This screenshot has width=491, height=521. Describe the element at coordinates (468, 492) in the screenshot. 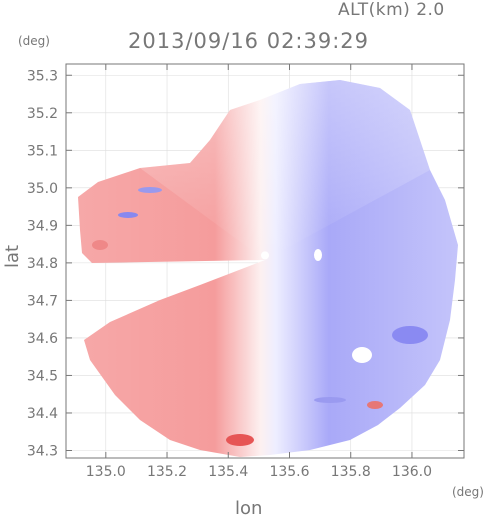

I see `x-unit-label: (deg)` at that location.